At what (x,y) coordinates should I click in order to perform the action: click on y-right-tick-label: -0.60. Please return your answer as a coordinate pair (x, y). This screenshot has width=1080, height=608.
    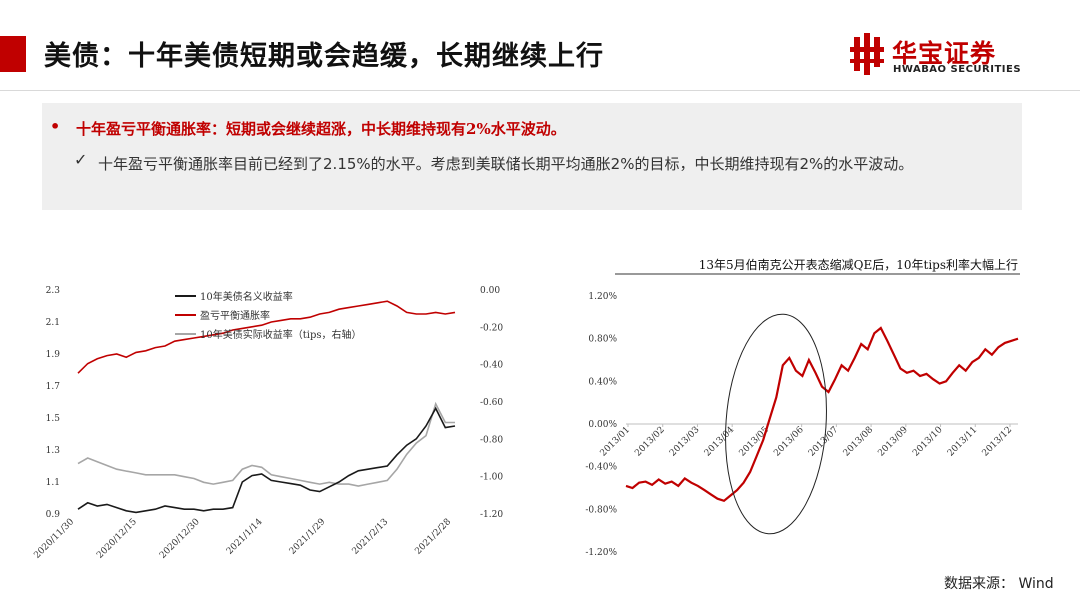
    Looking at the image, I should click on (491, 403).